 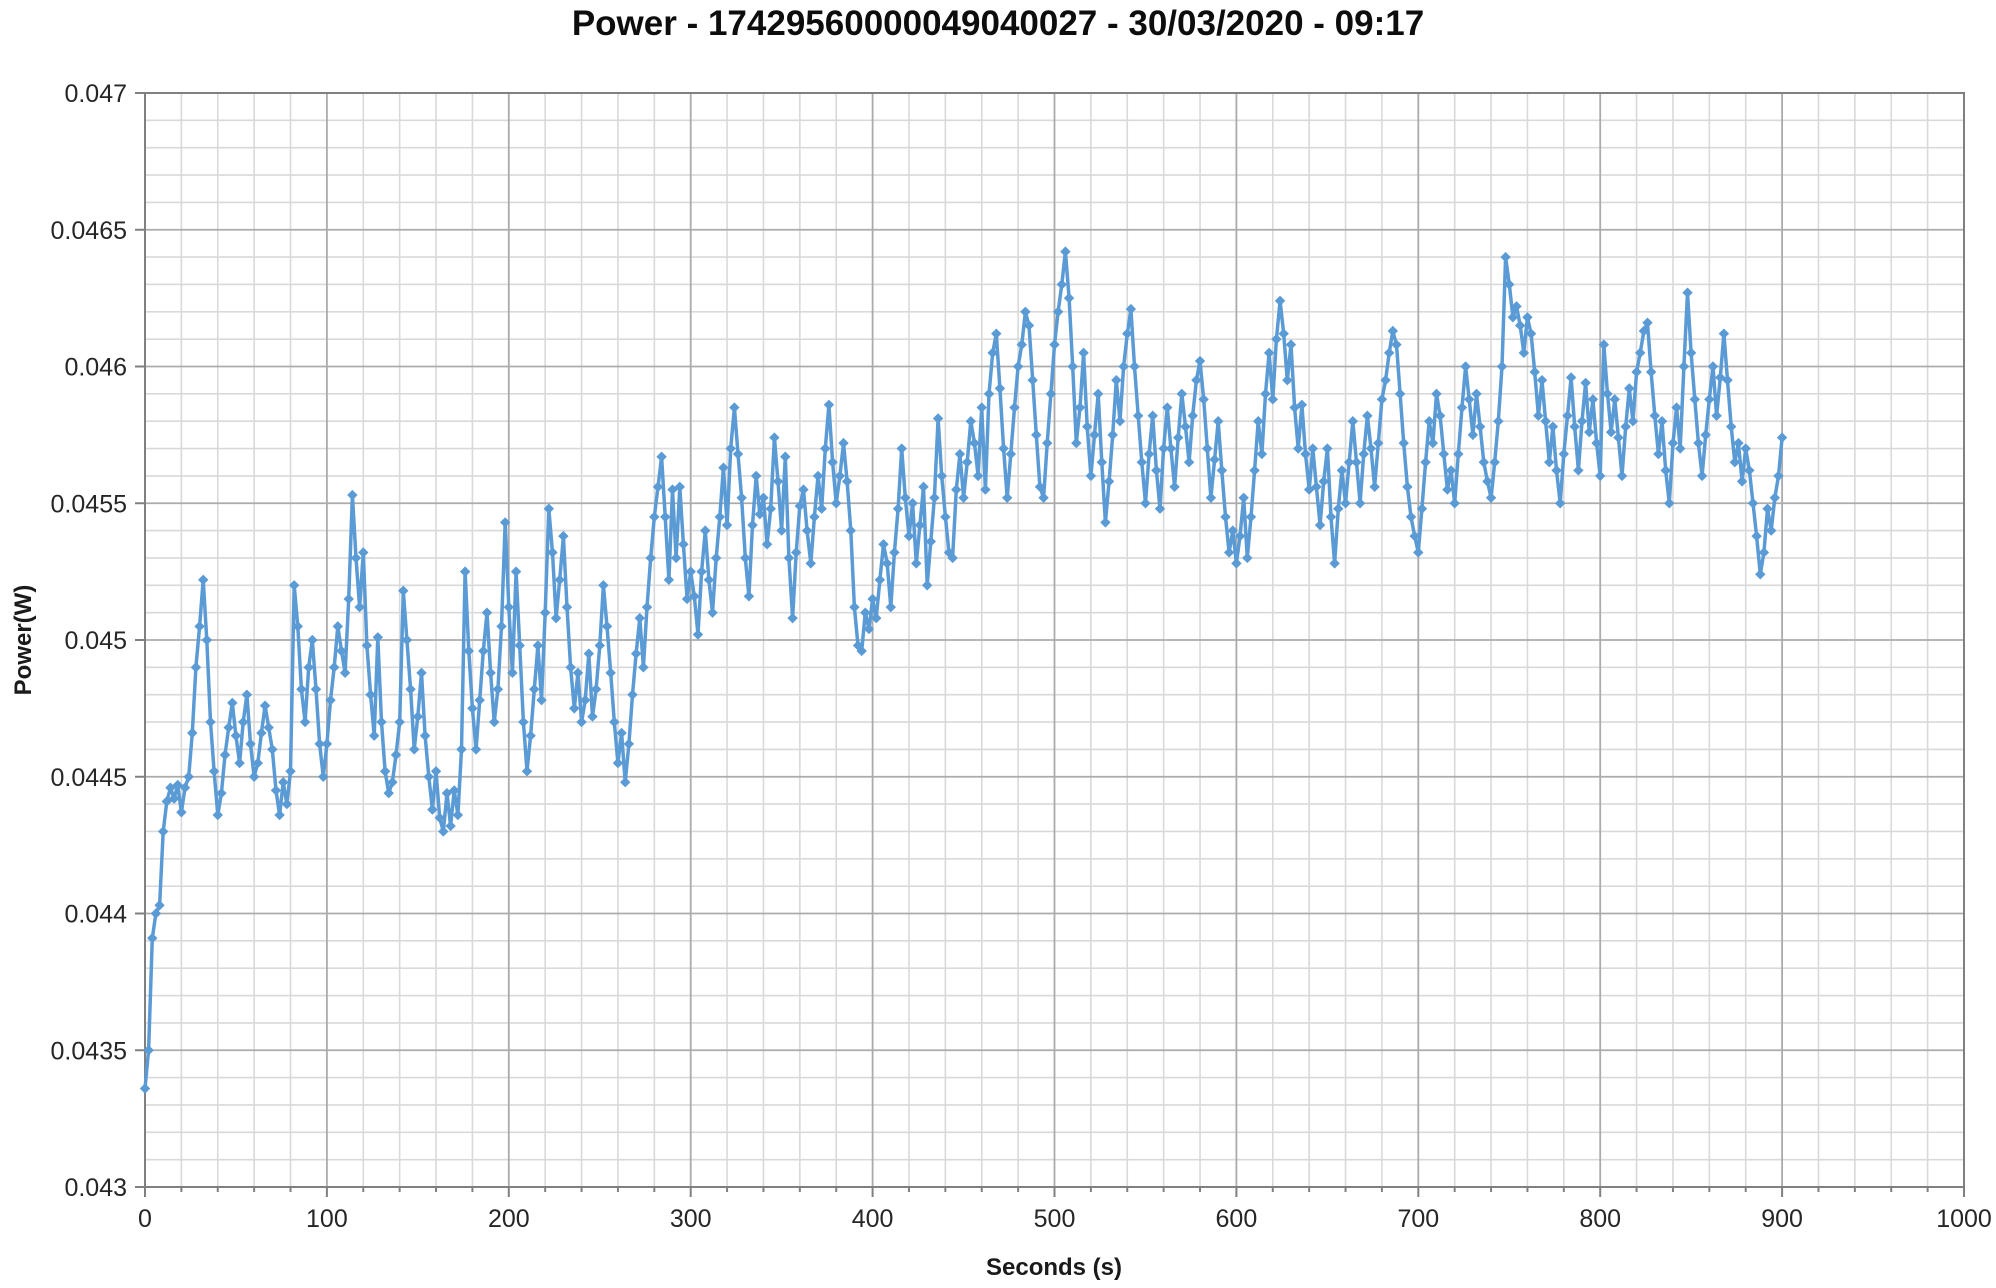 I want to click on y-tick-label: 0.045, so click(x=95, y=641).